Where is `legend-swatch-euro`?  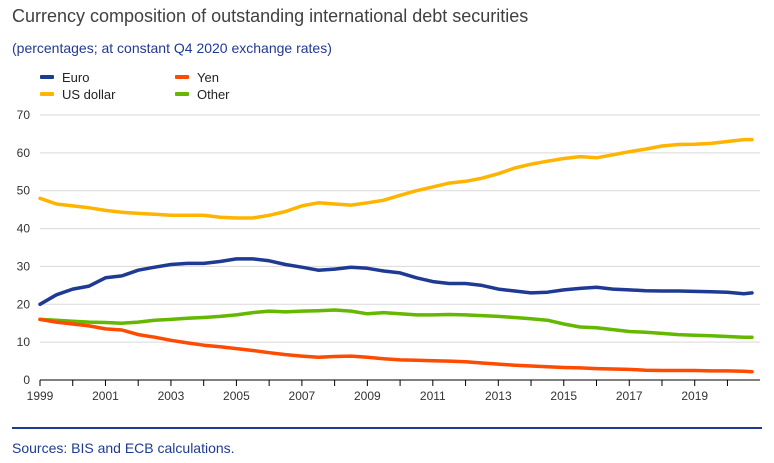 legend-swatch-euro is located at coordinates (47, 77).